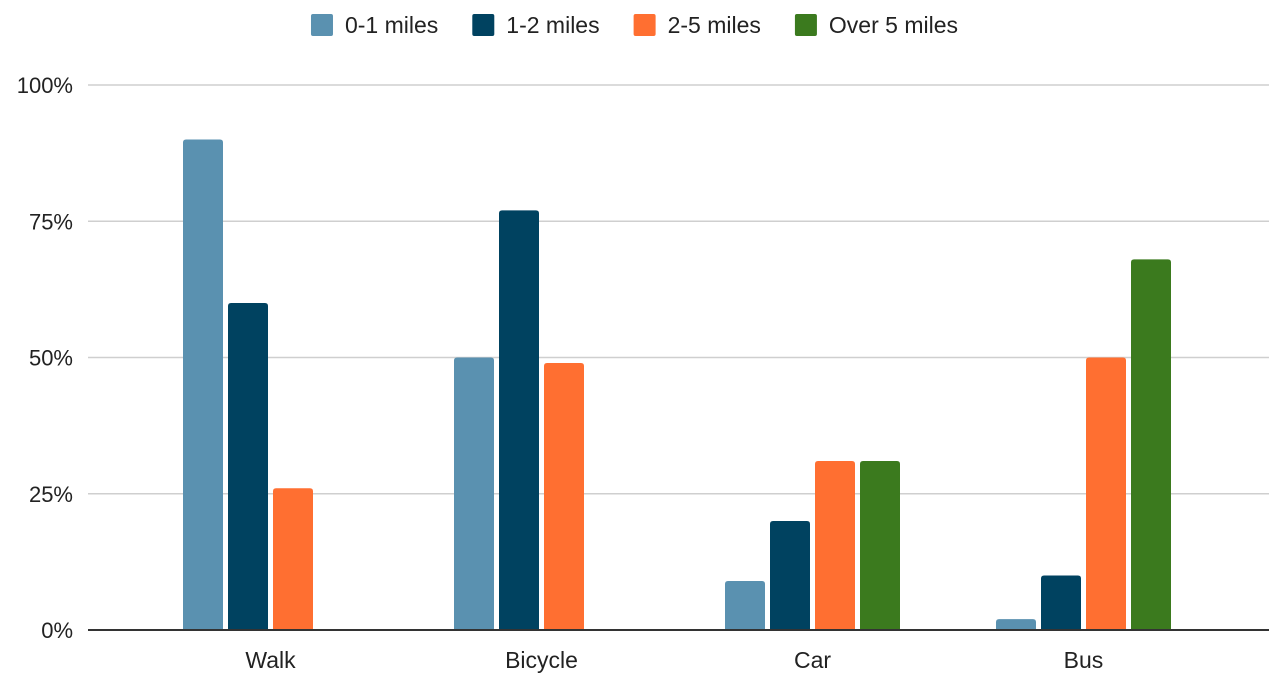 The image size is (1269, 680). I want to click on y-tick-label: 50%, so click(51, 358).